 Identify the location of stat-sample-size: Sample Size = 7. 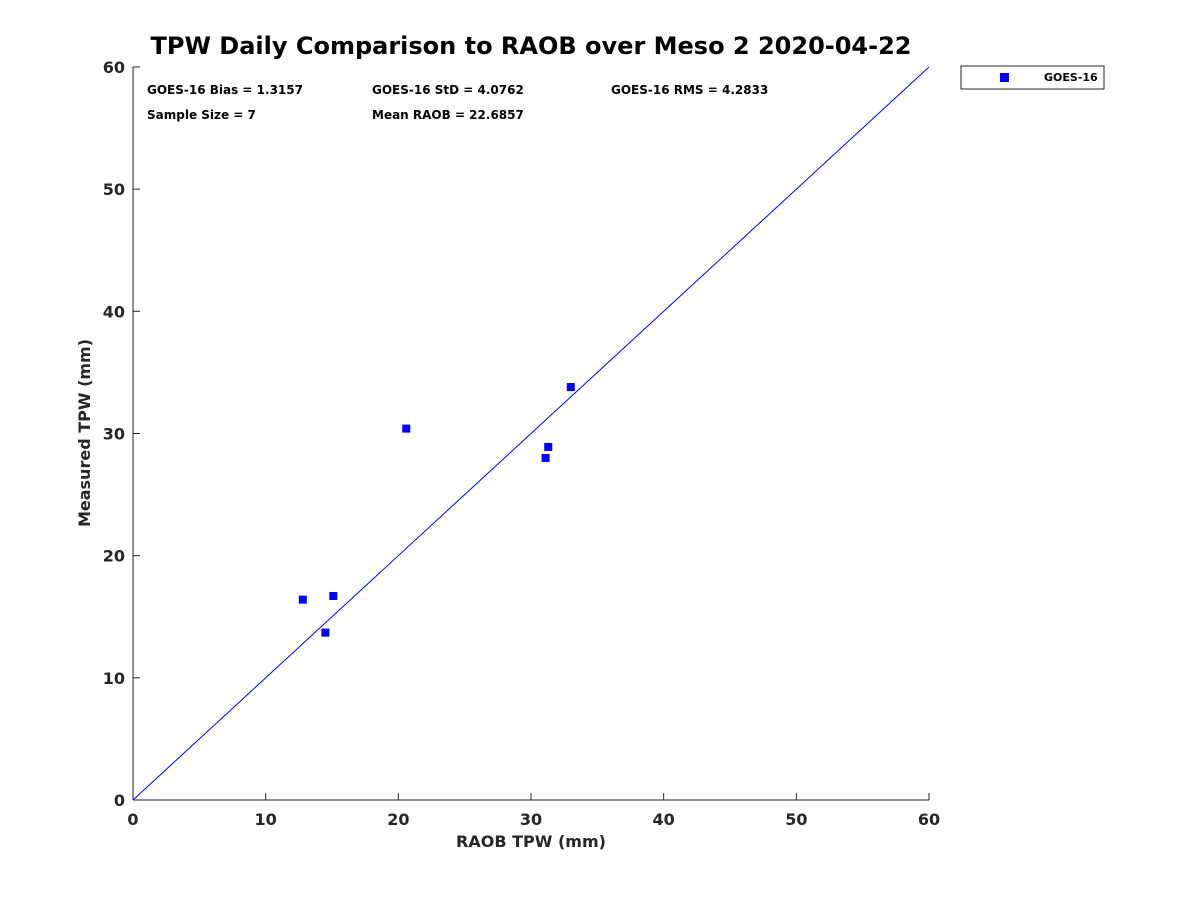
(201, 115).